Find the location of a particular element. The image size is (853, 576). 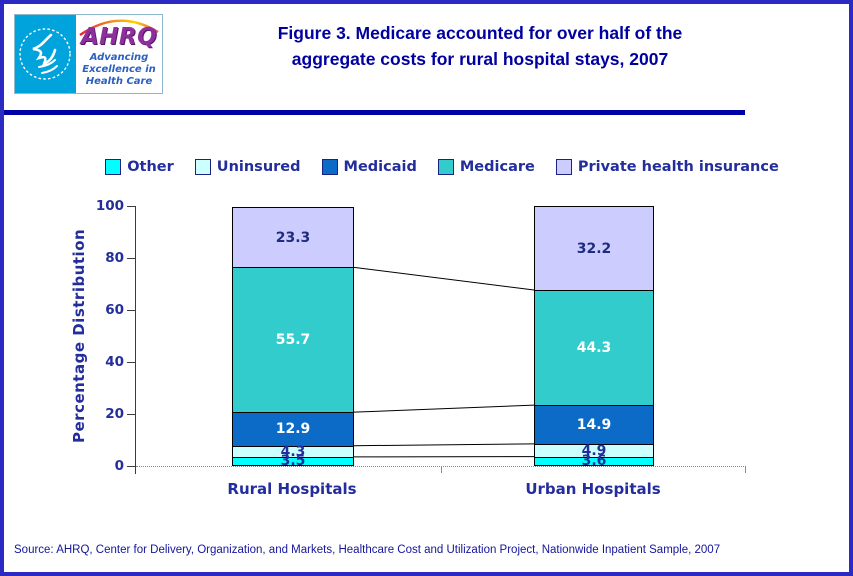

category-label-urban-hospitals: Urban Hospitals is located at coordinates (593, 489).